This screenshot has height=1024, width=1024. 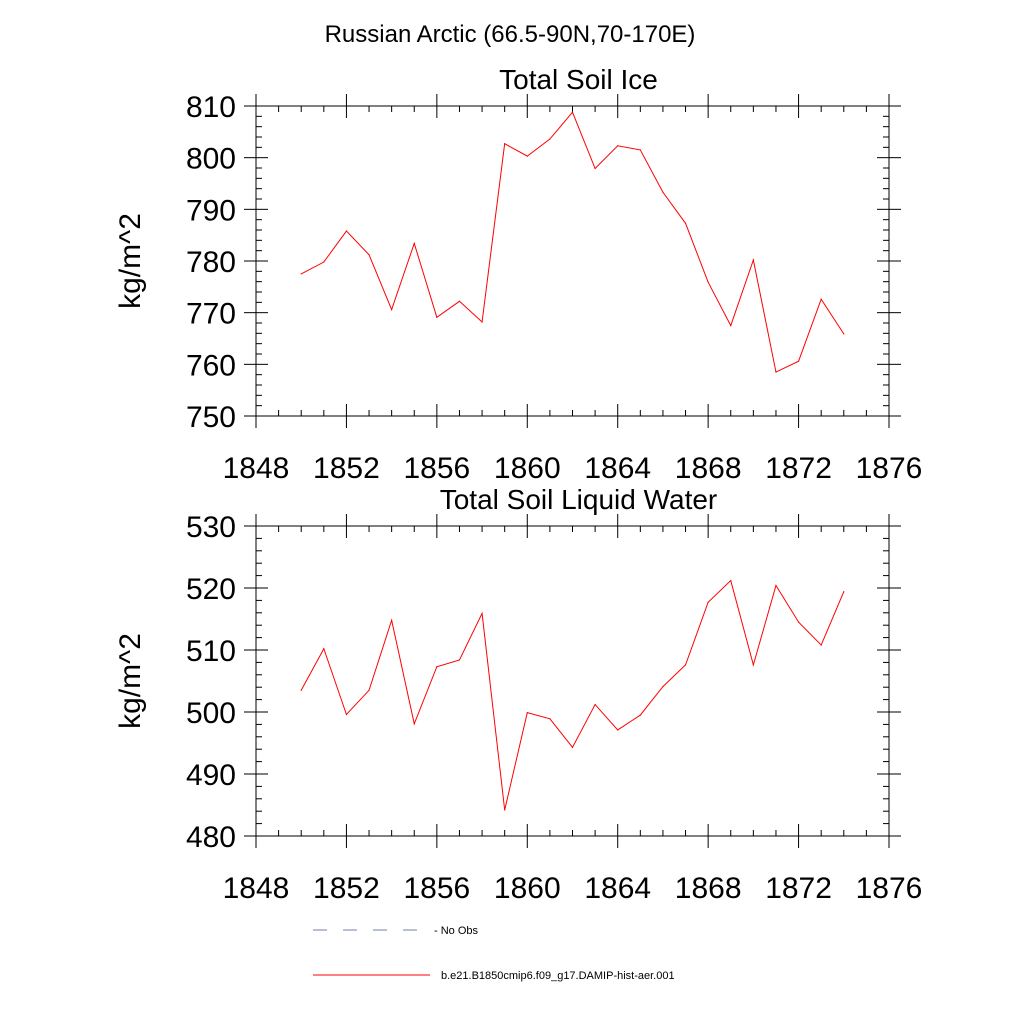 I want to click on chart-title: Total Soil Liquid Water, so click(x=579, y=499).